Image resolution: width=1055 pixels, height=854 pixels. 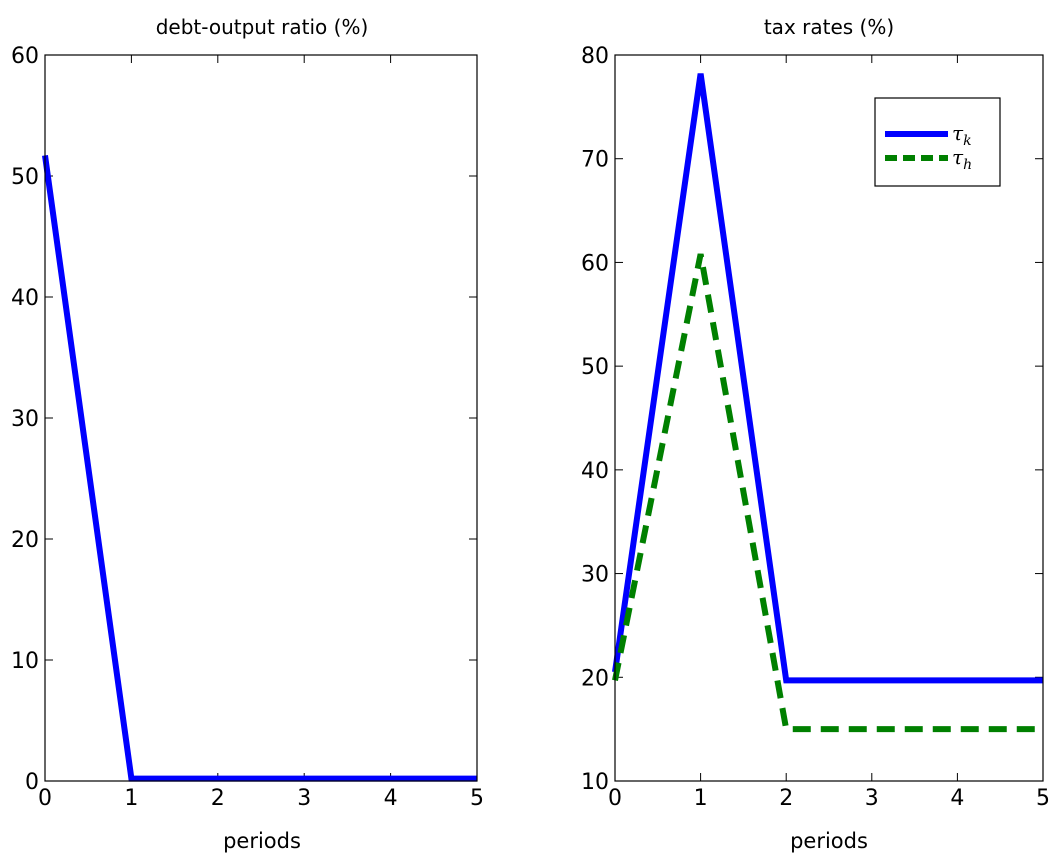 I want to click on y-tick-label: 70, so click(x=595, y=160).